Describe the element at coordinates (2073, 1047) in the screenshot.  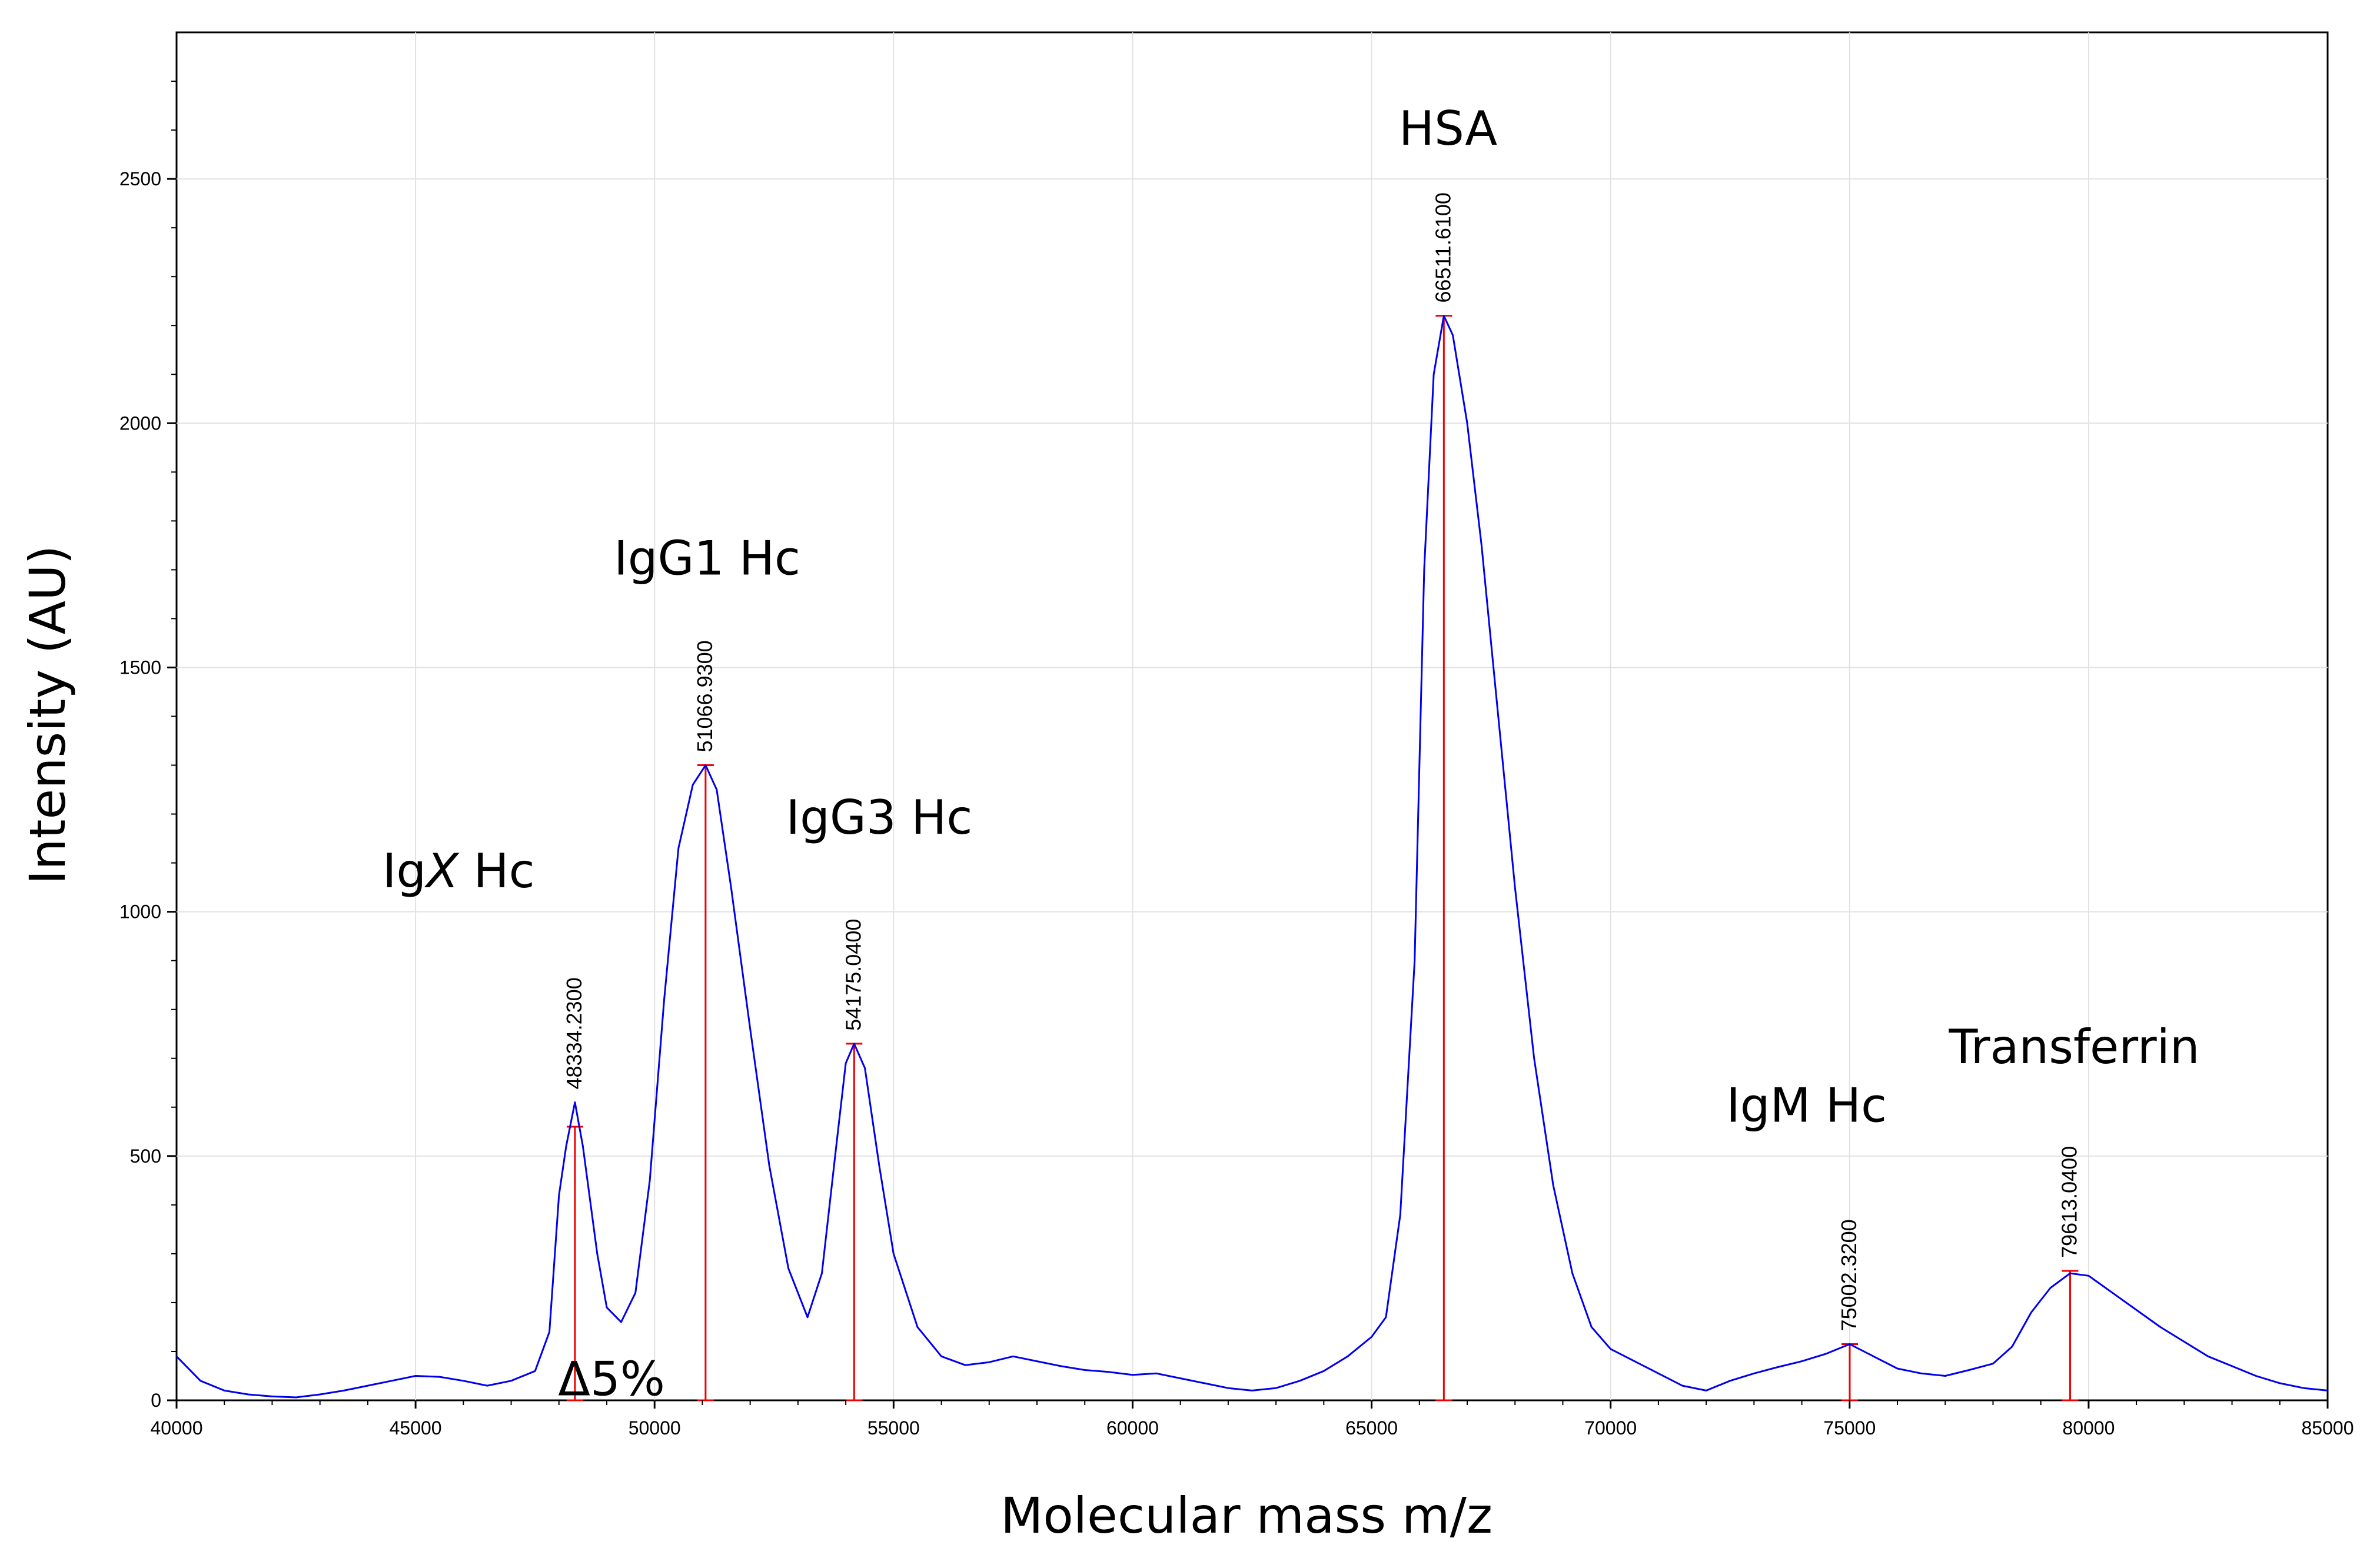
I see `peak-annotation: Transferrin` at that location.